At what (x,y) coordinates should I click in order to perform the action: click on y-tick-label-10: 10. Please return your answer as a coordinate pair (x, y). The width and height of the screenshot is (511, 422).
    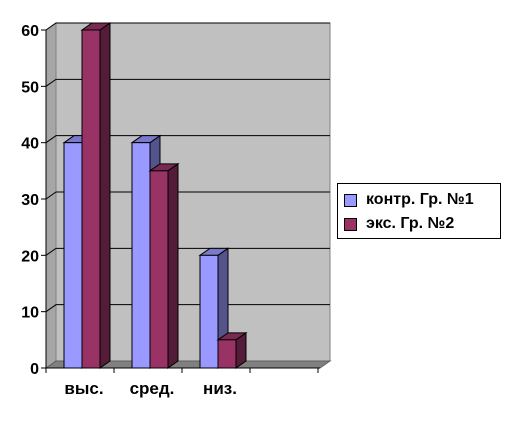
    Looking at the image, I should click on (30, 313).